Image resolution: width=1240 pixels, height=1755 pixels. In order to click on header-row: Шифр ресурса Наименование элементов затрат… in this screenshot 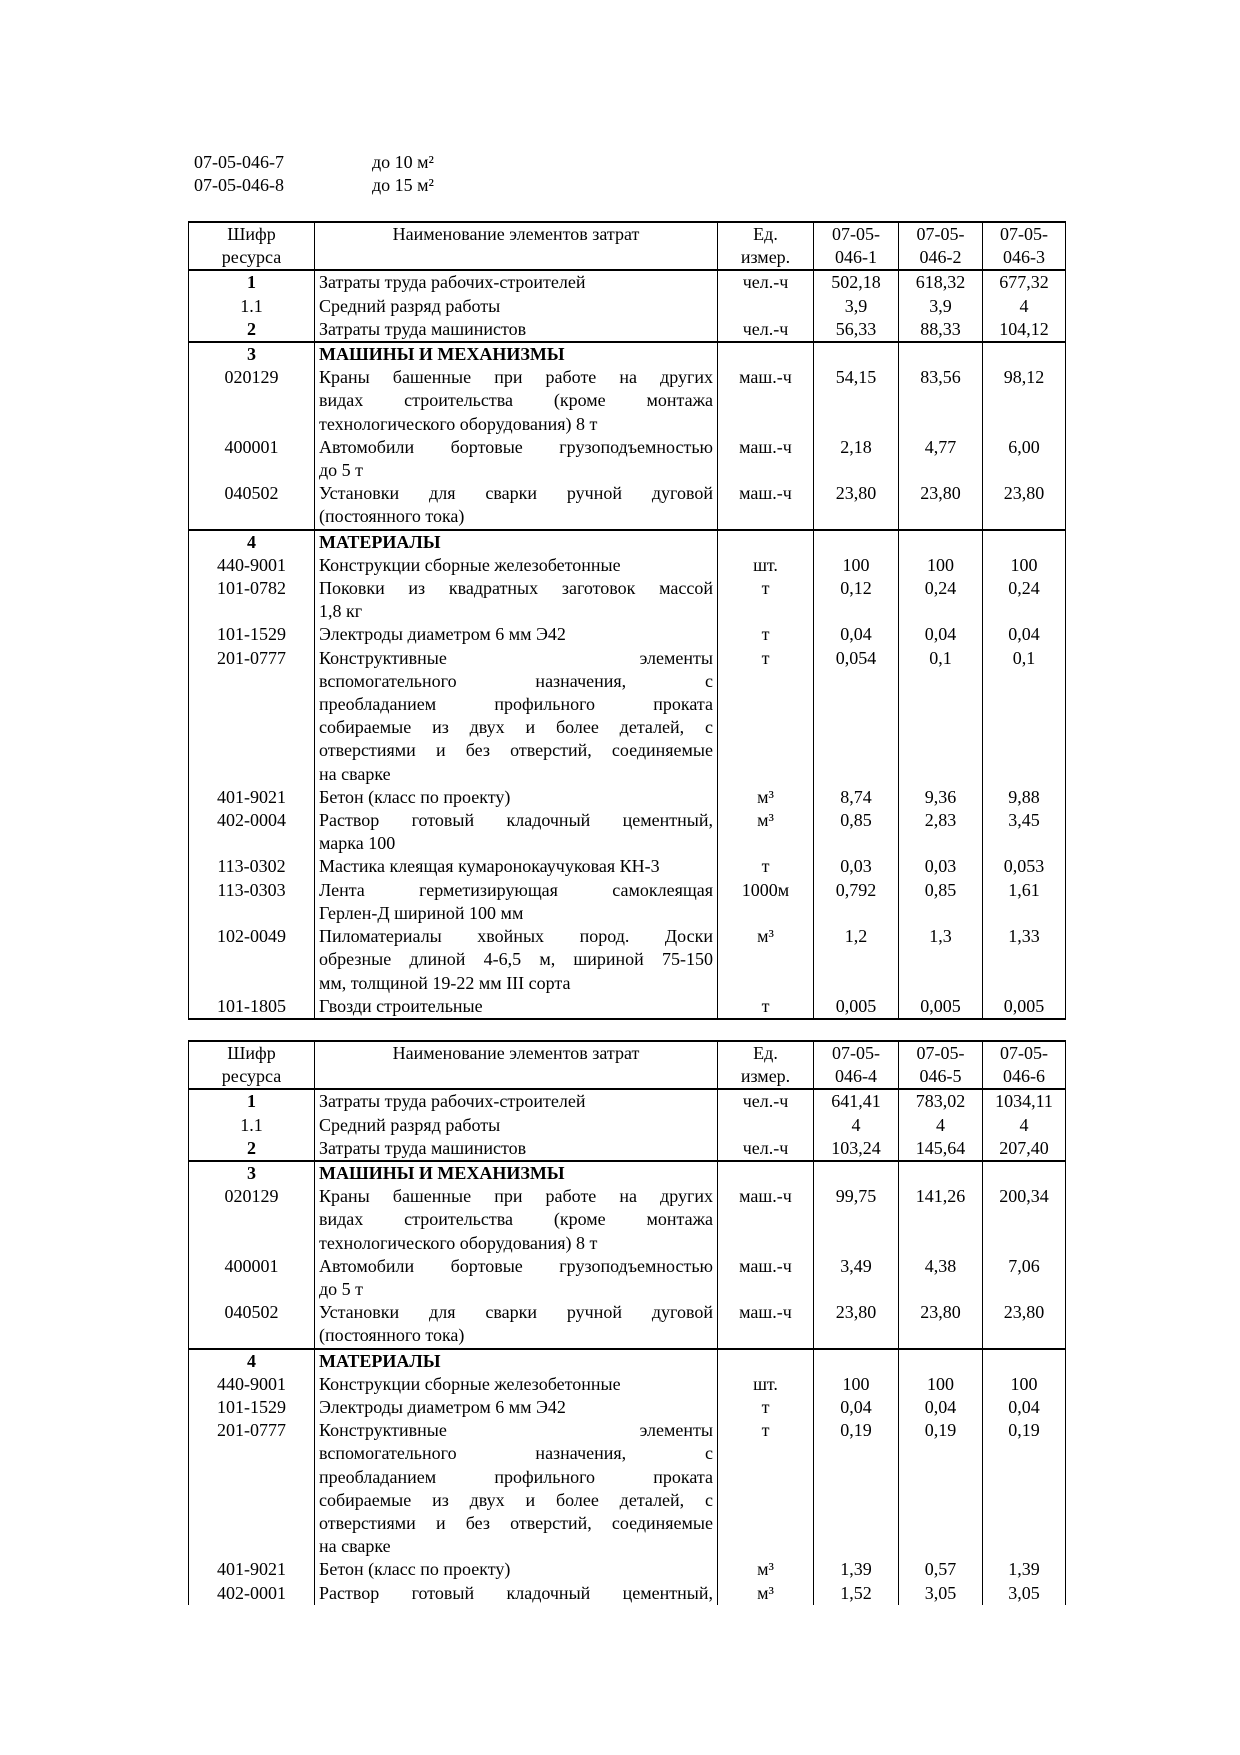, I will do `click(627, 1065)`.